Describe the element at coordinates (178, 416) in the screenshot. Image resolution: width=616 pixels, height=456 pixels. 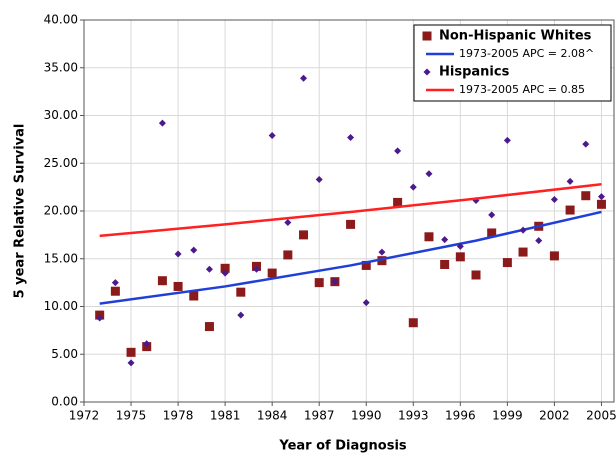
I see `x-tick-label: 1978` at that location.